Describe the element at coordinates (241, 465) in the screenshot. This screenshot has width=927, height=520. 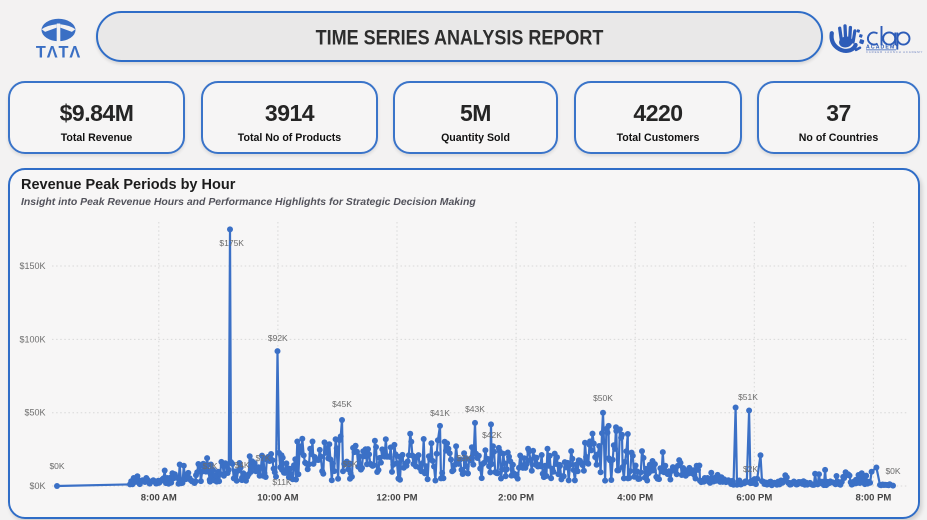
I see `svg-text: $4K` at that location.